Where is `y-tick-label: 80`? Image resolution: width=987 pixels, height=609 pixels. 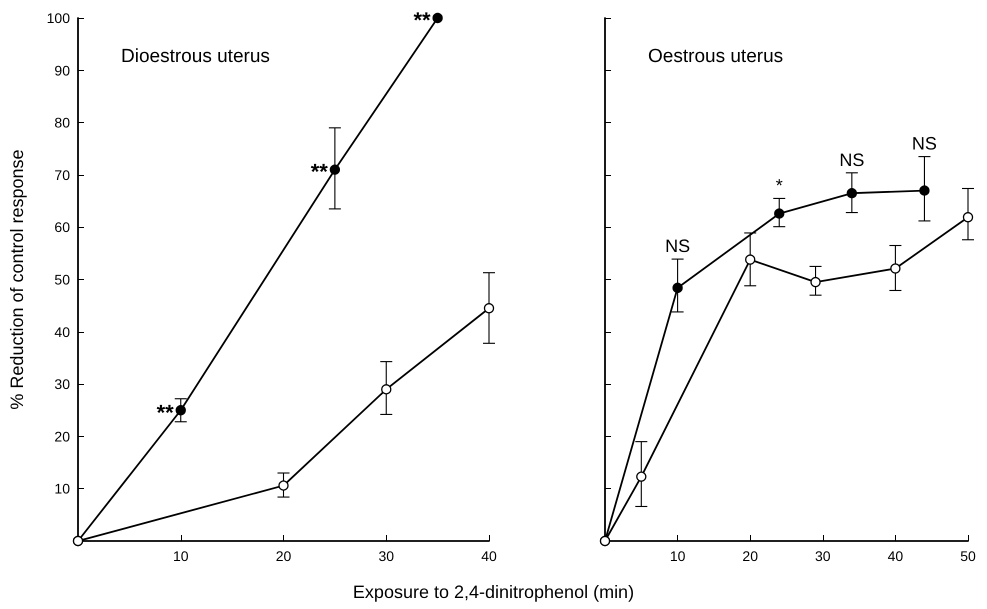
y-tick-label: 80 is located at coordinates (62, 122).